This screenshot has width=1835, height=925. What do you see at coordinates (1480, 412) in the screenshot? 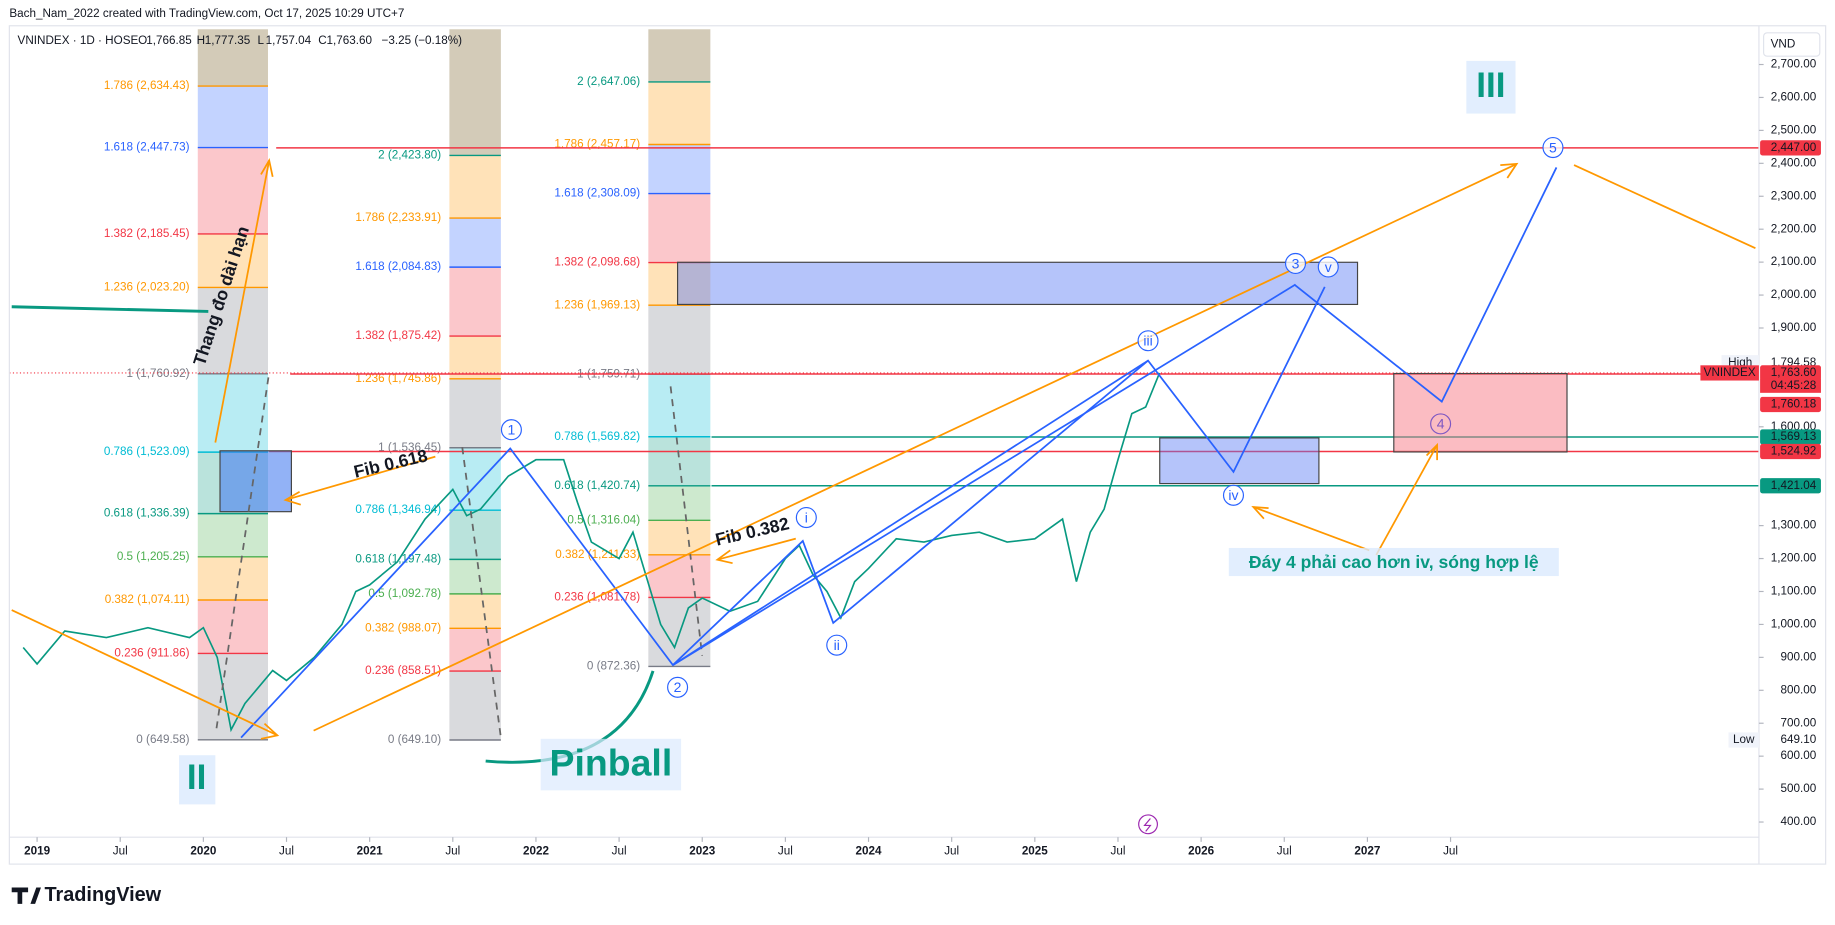
I see `wave-4-box` at bounding box center [1480, 412].